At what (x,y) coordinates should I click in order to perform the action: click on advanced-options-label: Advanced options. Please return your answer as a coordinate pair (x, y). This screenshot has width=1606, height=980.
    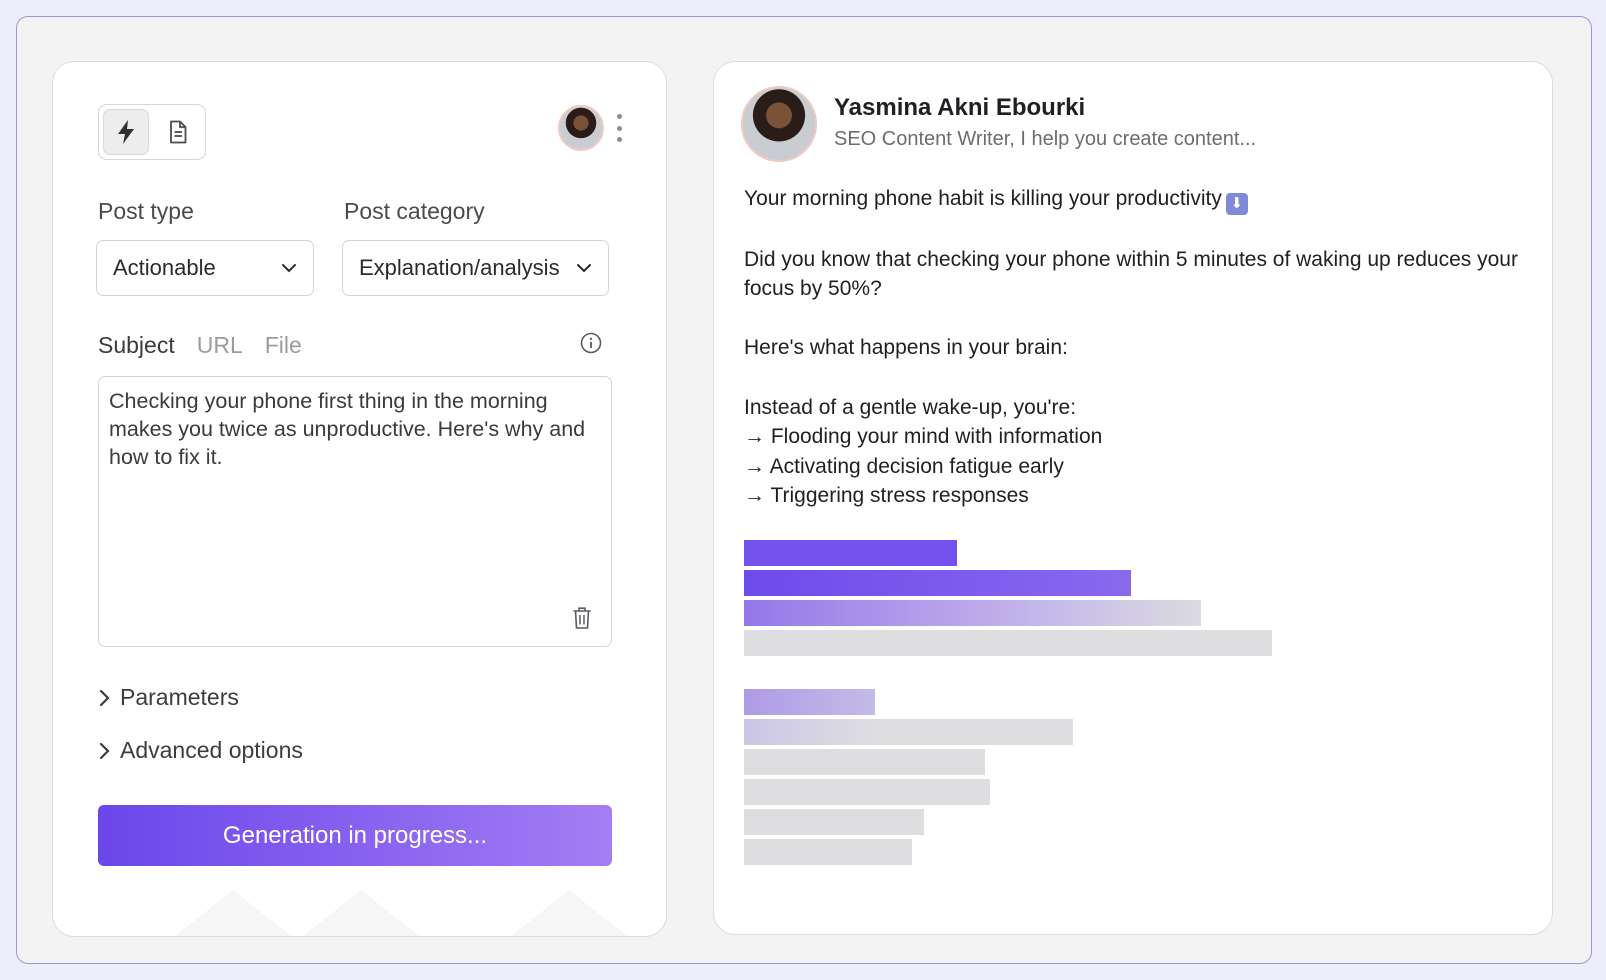
    Looking at the image, I should click on (211, 750).